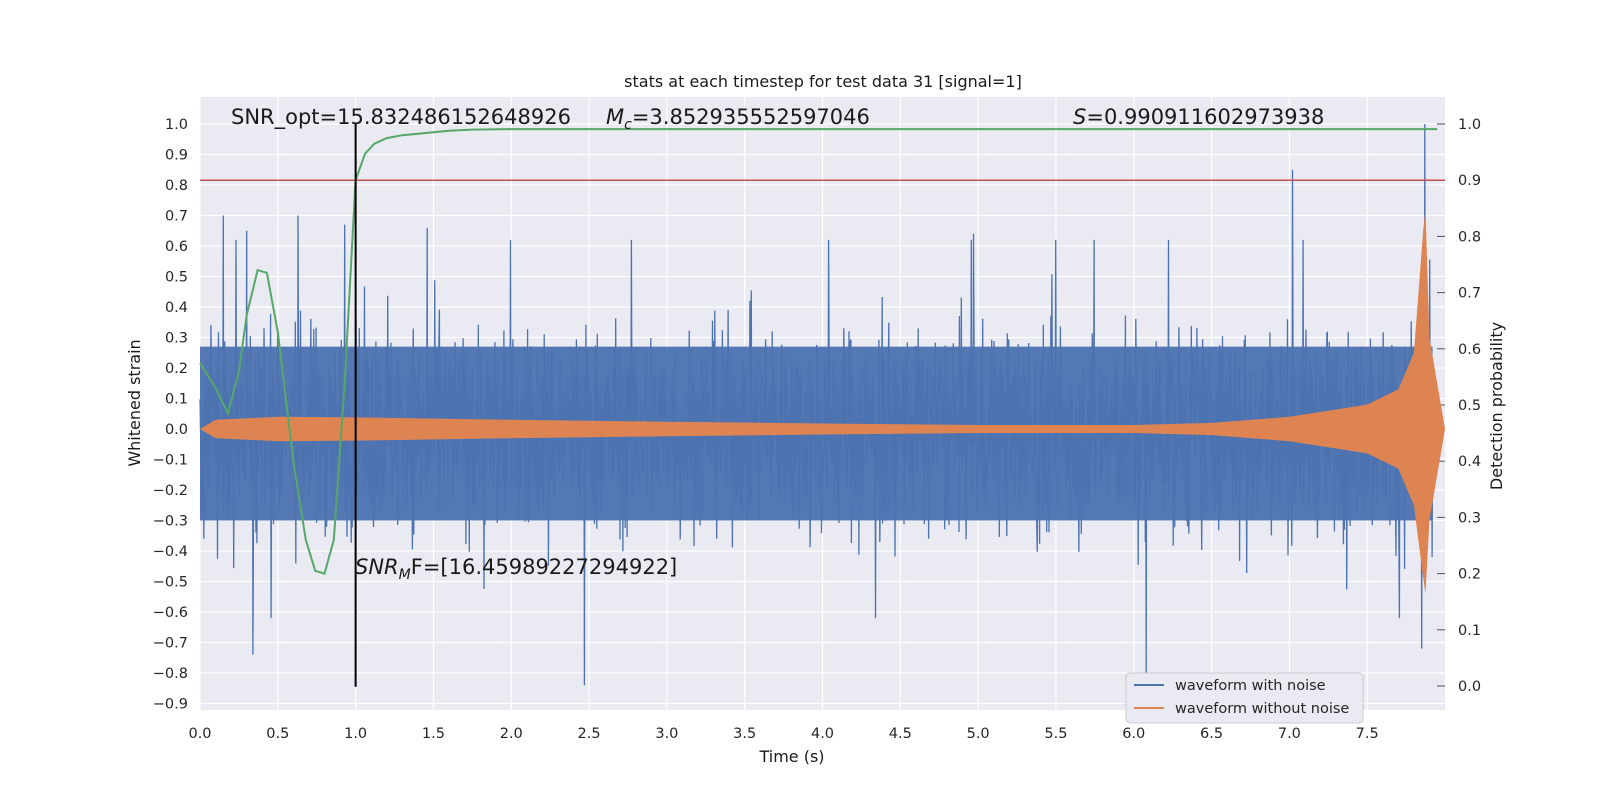  What do you see at coordinates (1496, 406) in the screenshot?
I see `y2-axis-label: Detection probability` at bounding box center [1496, 406].